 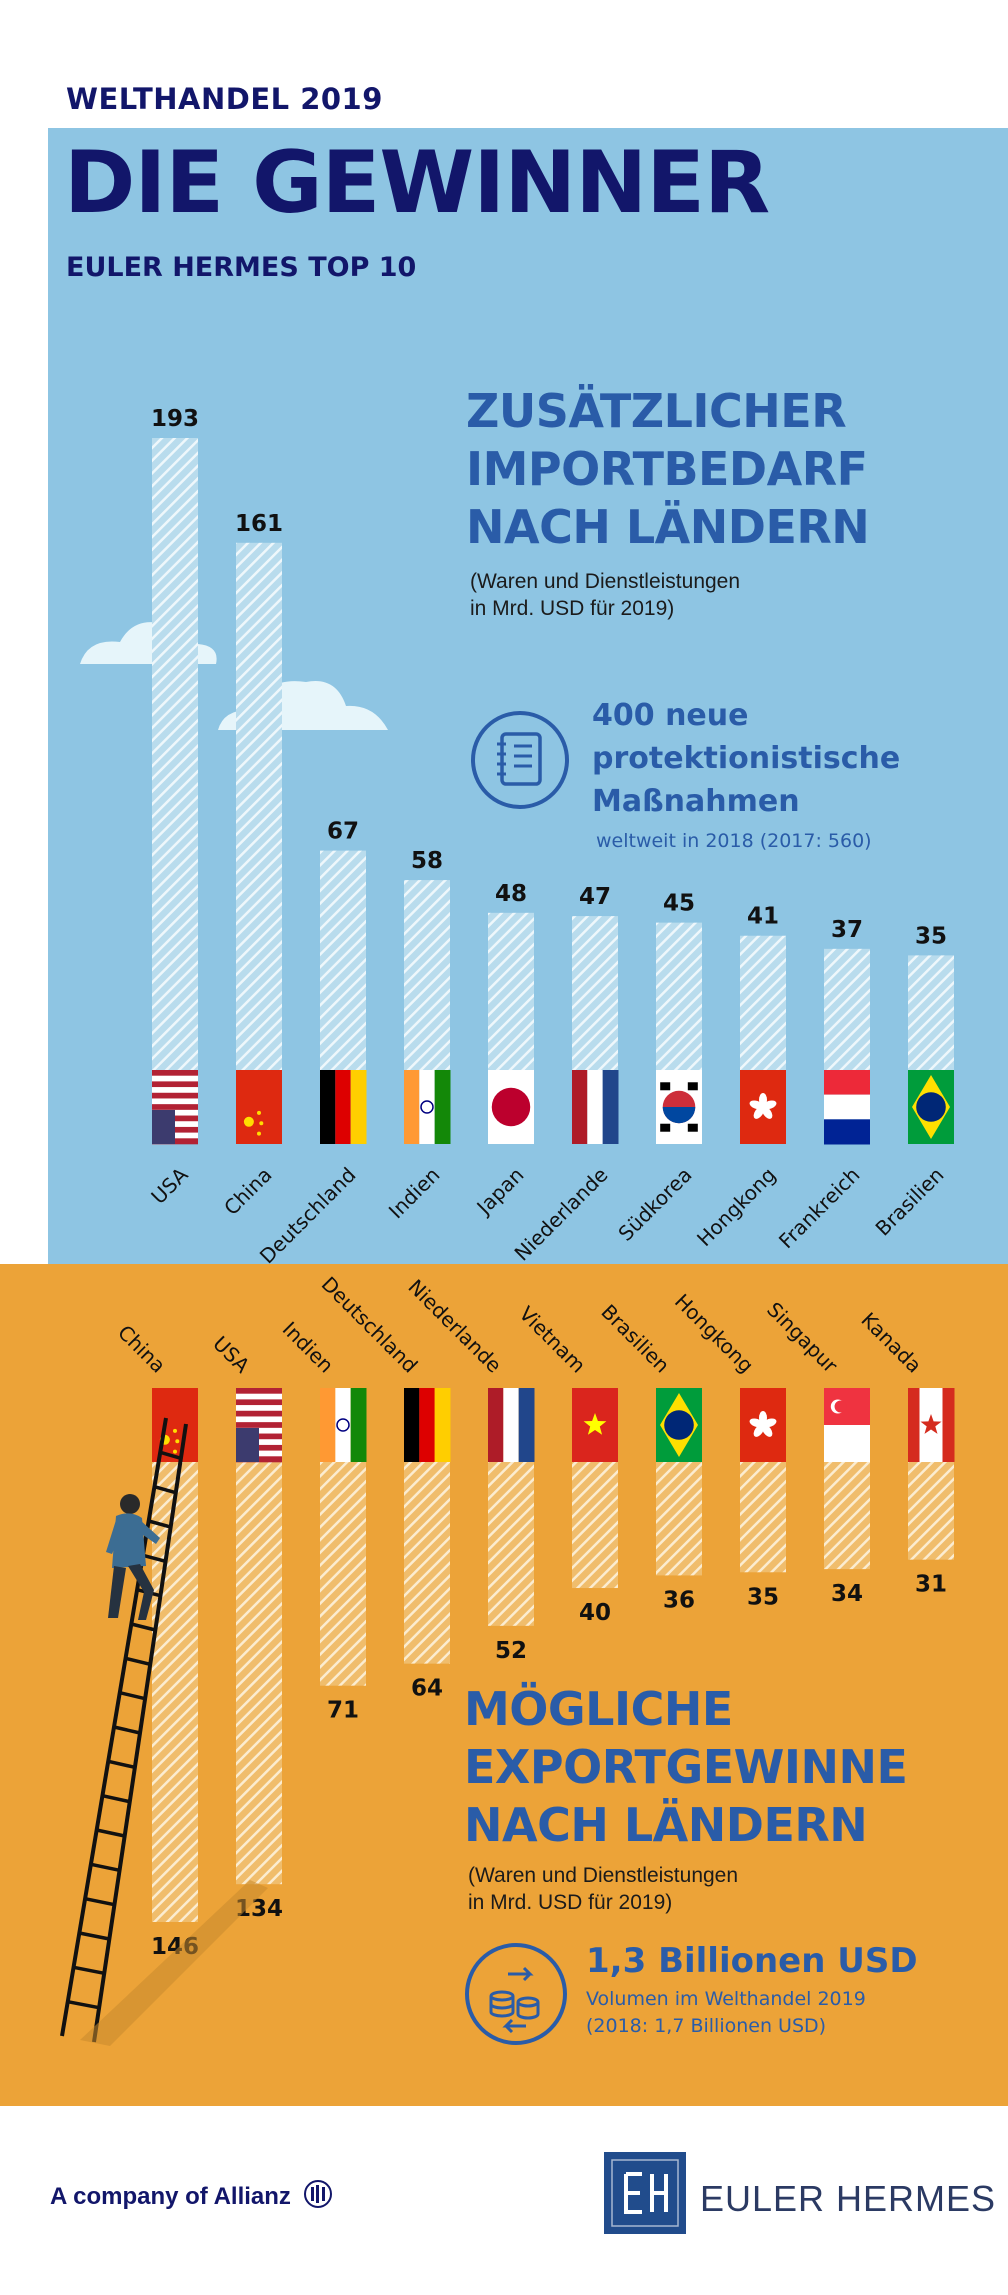 What do you see at coordinates (553, 1107) in the screenshot?
I see `import-flags` at bounding box center [553, 1107].